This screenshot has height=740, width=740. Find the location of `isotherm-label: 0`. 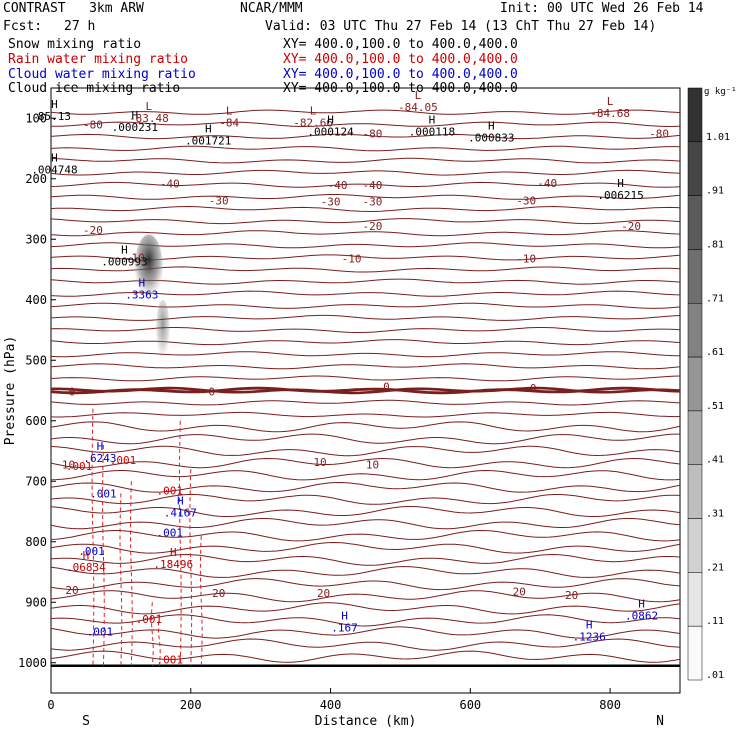

isotherm-label: 0 is located at coordinates (386, 386).